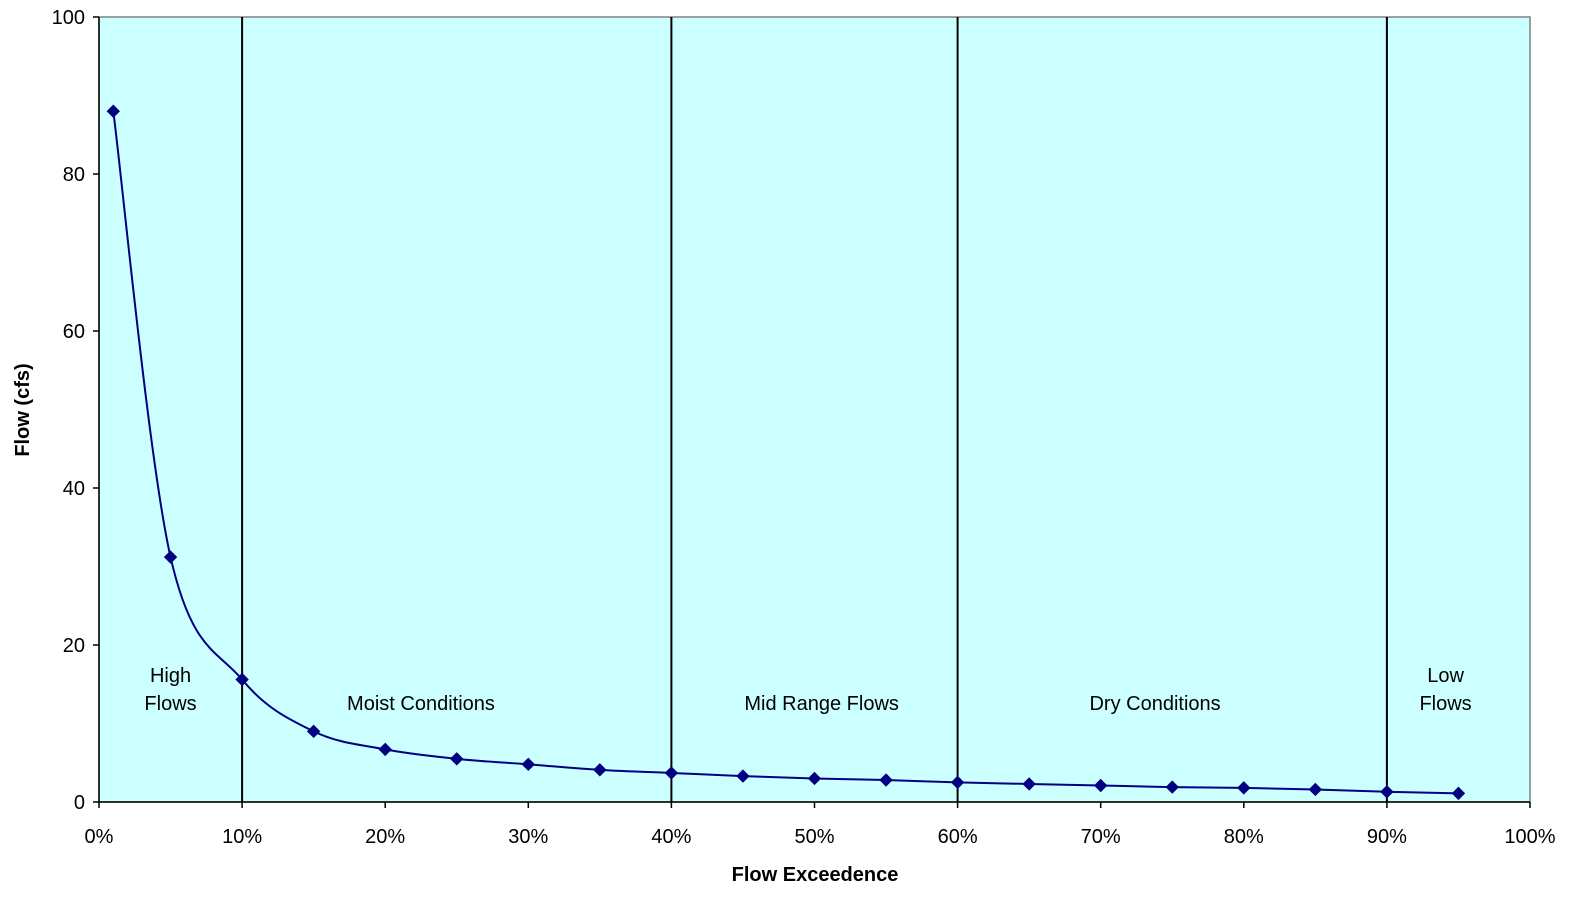 The width and height of the screenshot is (1581, 900). I want to click on region-label-0-line-1: Flows, so click(170, 704).